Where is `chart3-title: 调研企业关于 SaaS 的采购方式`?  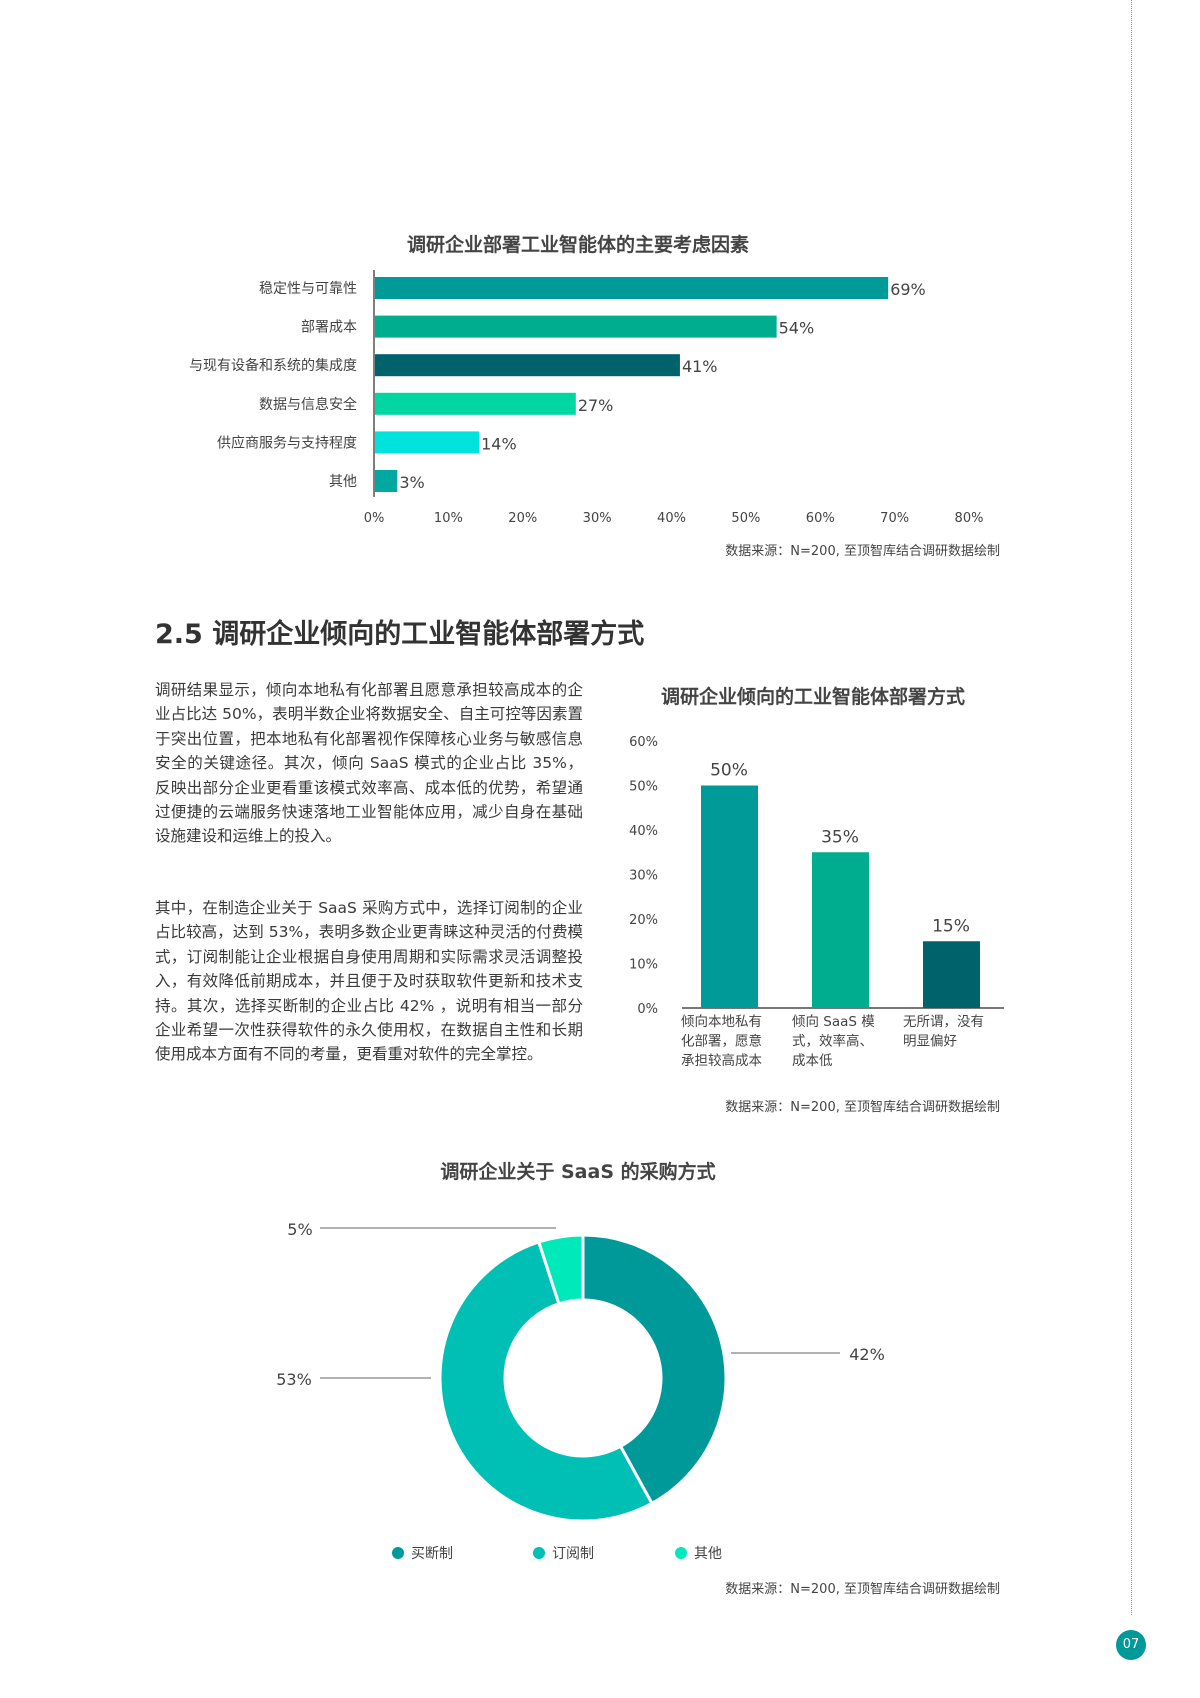
chart3-title: 调研企业关于 SaaS 的采购方式 is located at coordinates (578, 1172).